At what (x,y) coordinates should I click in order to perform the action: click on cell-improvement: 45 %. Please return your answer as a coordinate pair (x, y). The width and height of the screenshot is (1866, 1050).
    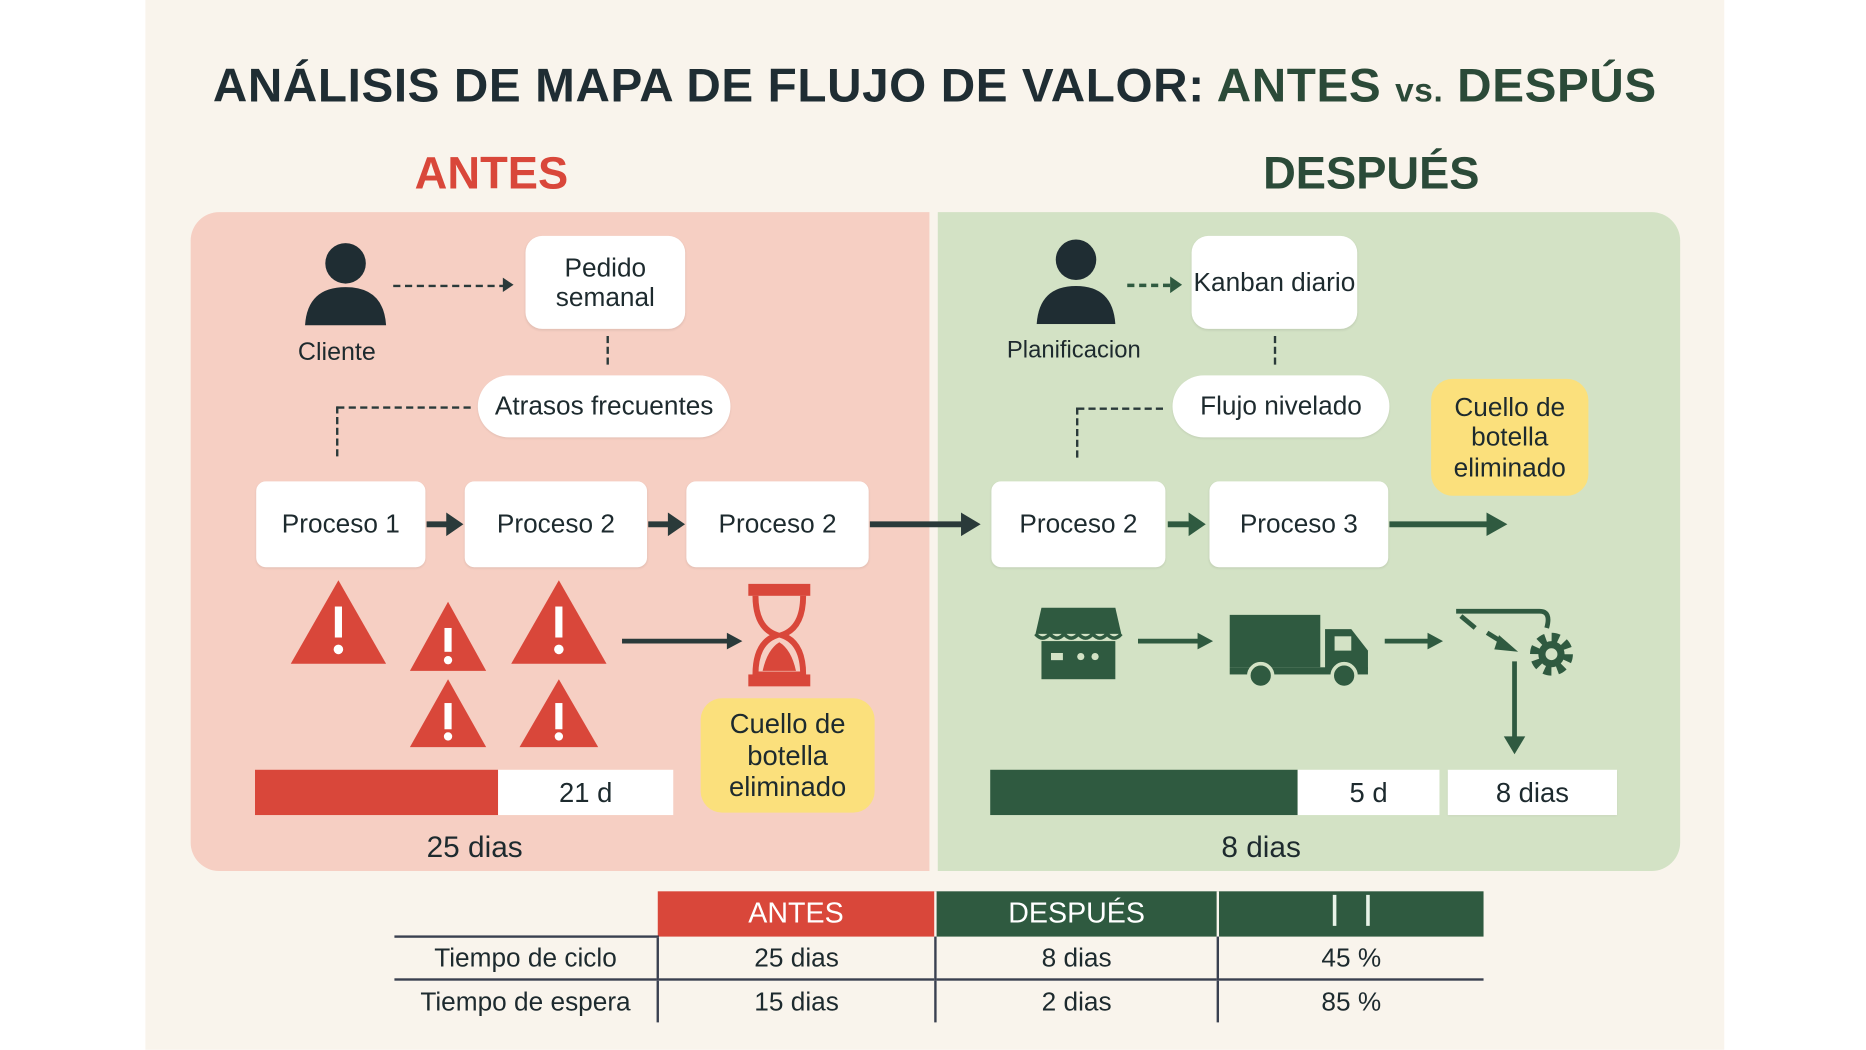
    Looking at the image, I should click on (1351, 956).